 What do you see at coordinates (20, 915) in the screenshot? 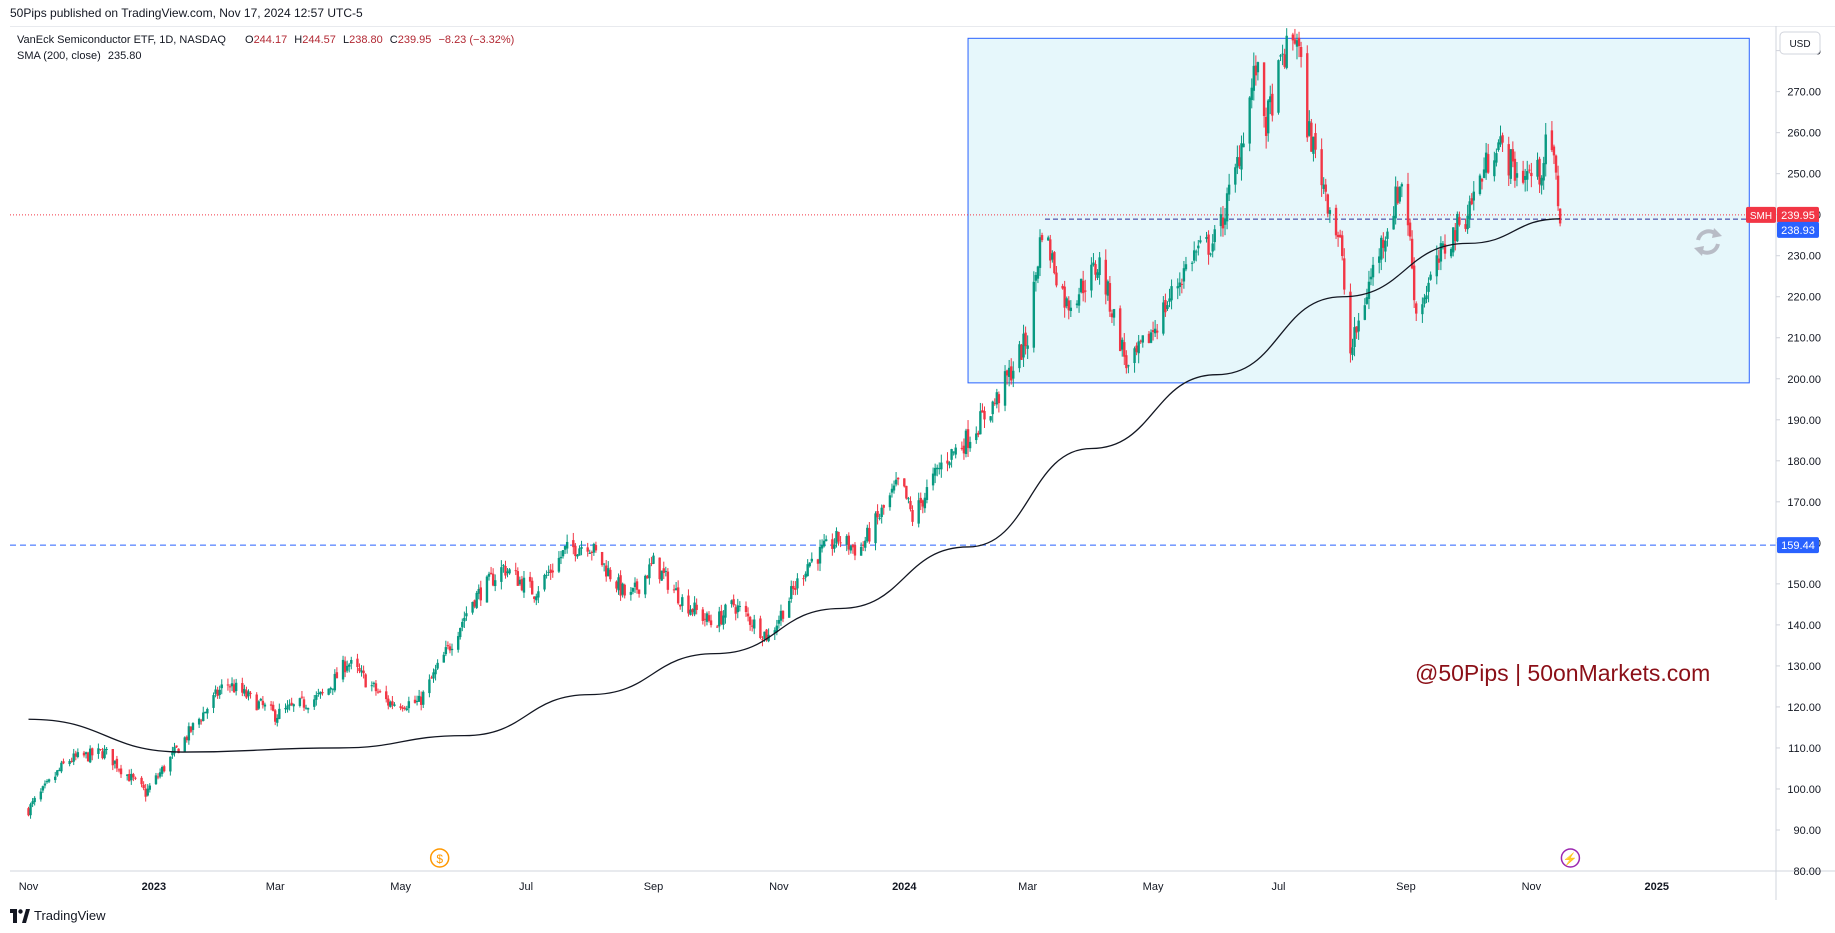
I see `tradingview-mark-icon` at bounding box center [20, 915].